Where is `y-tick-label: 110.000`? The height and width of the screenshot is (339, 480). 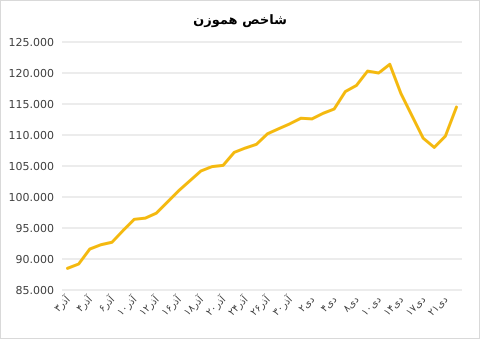 y-tick-label: 110.000 is located at coordinates (31, 135).